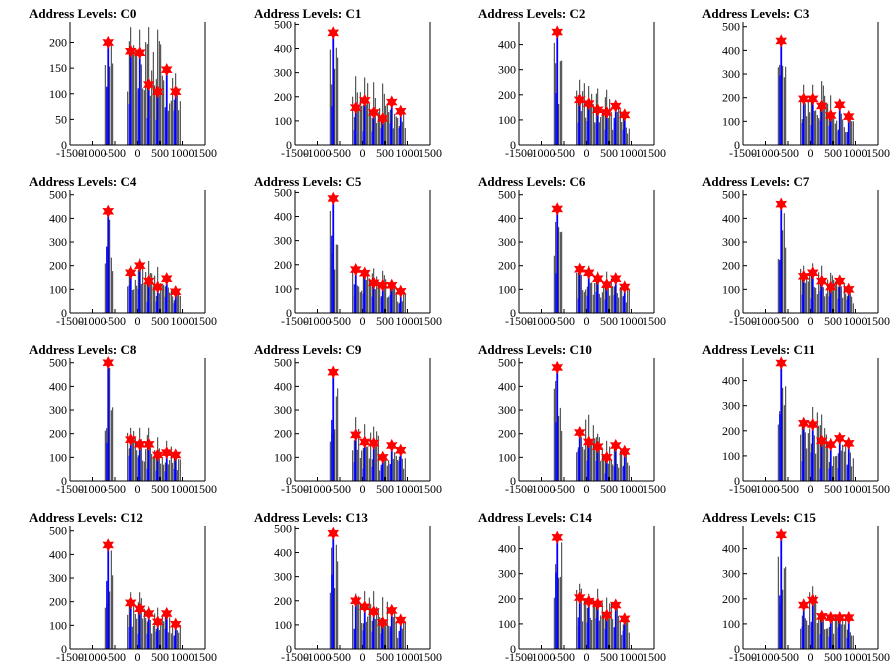 Image resolution: width=896 pixels, height=672 pixels. Describe the element at coordinates (61, 119) in the screenshot. I see `y-tick-label: 50` at that location.